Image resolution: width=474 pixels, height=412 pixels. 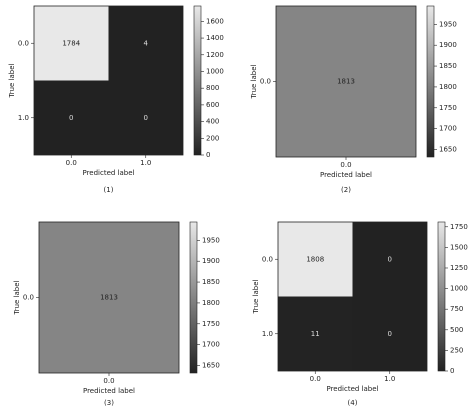 I want to click on colorbar-tick-label: 250, so click(x=456, y=350).